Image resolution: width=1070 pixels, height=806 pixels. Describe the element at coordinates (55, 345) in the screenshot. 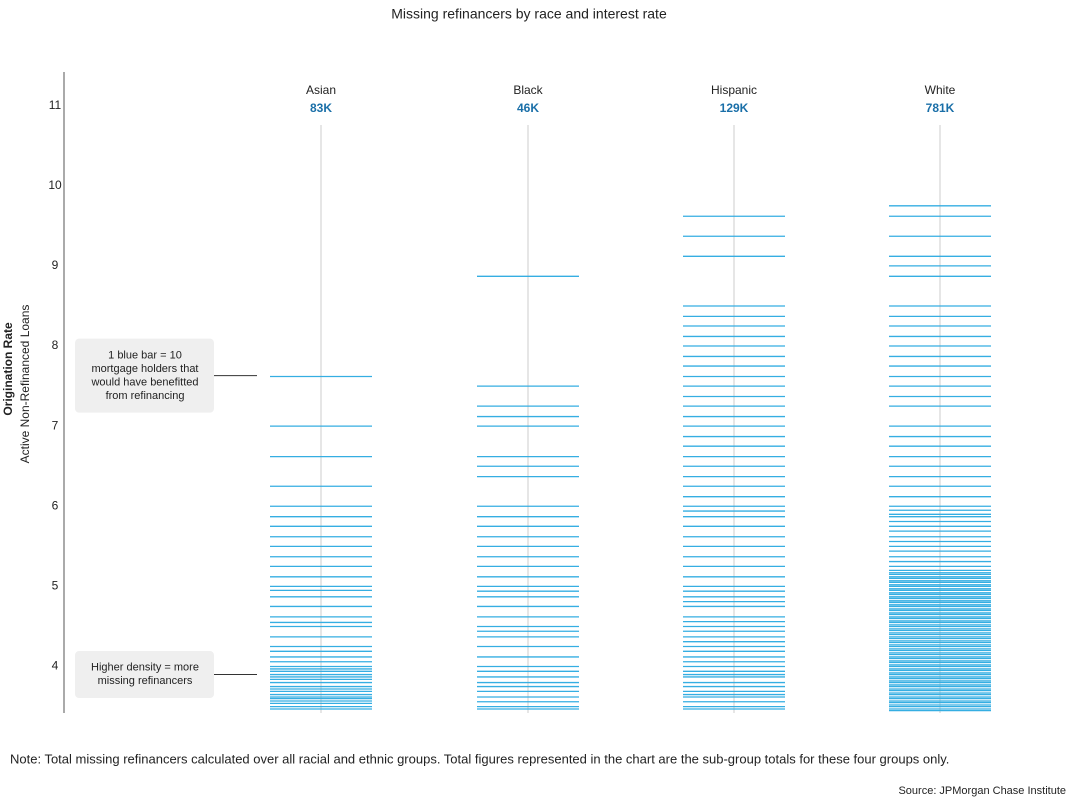

I see `y-tick-label: 8` at that location.